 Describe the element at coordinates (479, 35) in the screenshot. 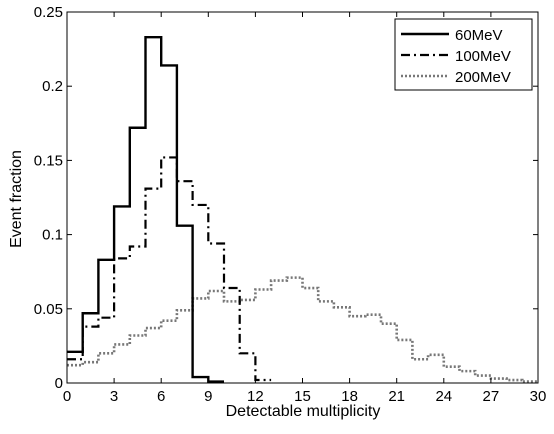

I see `legend-label: 60MeV` at that location.